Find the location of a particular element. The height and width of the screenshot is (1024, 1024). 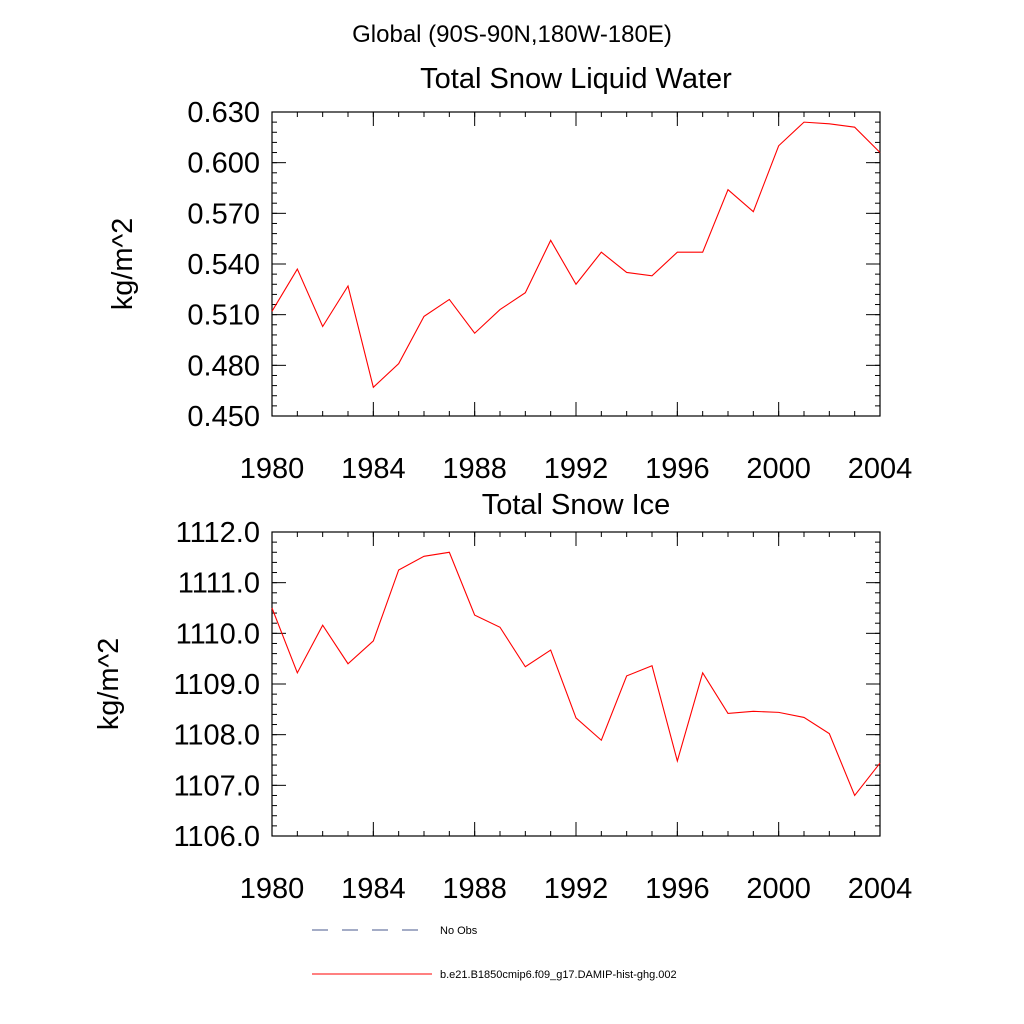

y-tick-label: 0.510 is located at coordinates (223, 316).